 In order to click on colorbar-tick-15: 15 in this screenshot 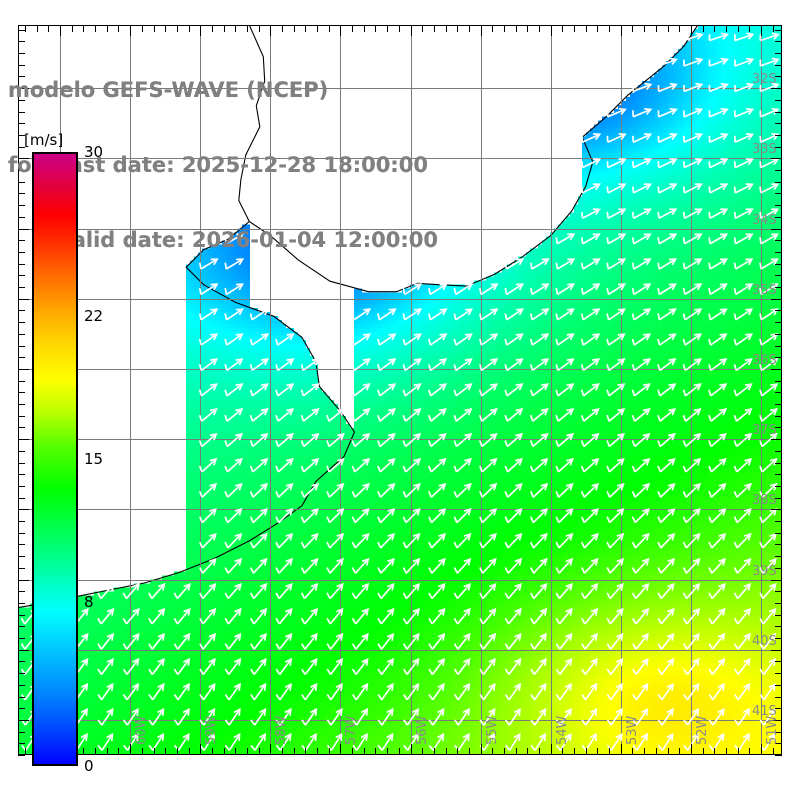, I will do `click(94, 459)`.